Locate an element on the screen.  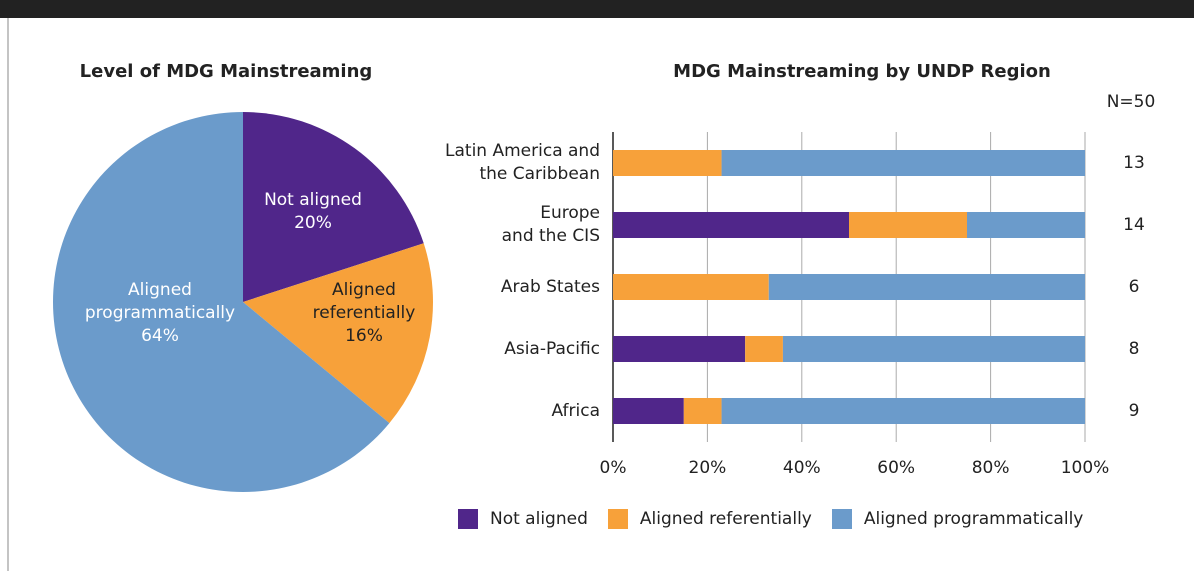
x-tick-label: 20% is located at coordinates (708, 468).